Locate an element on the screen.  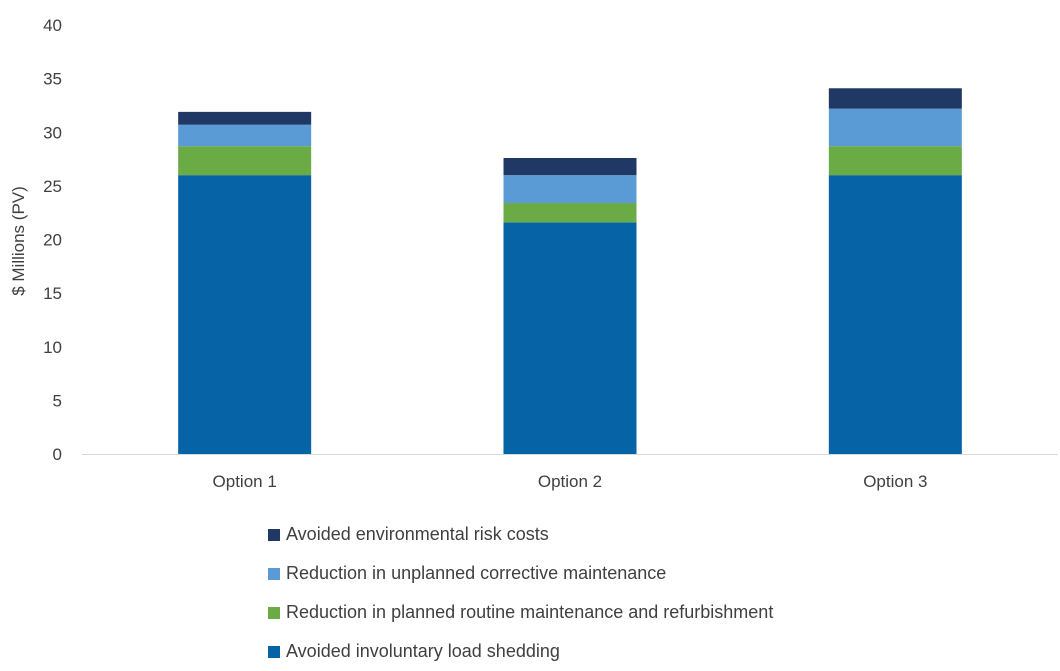
y-axis-ticks: 0 5 10 15 20 25 30 35 40 is located at coordinates (52, 240).